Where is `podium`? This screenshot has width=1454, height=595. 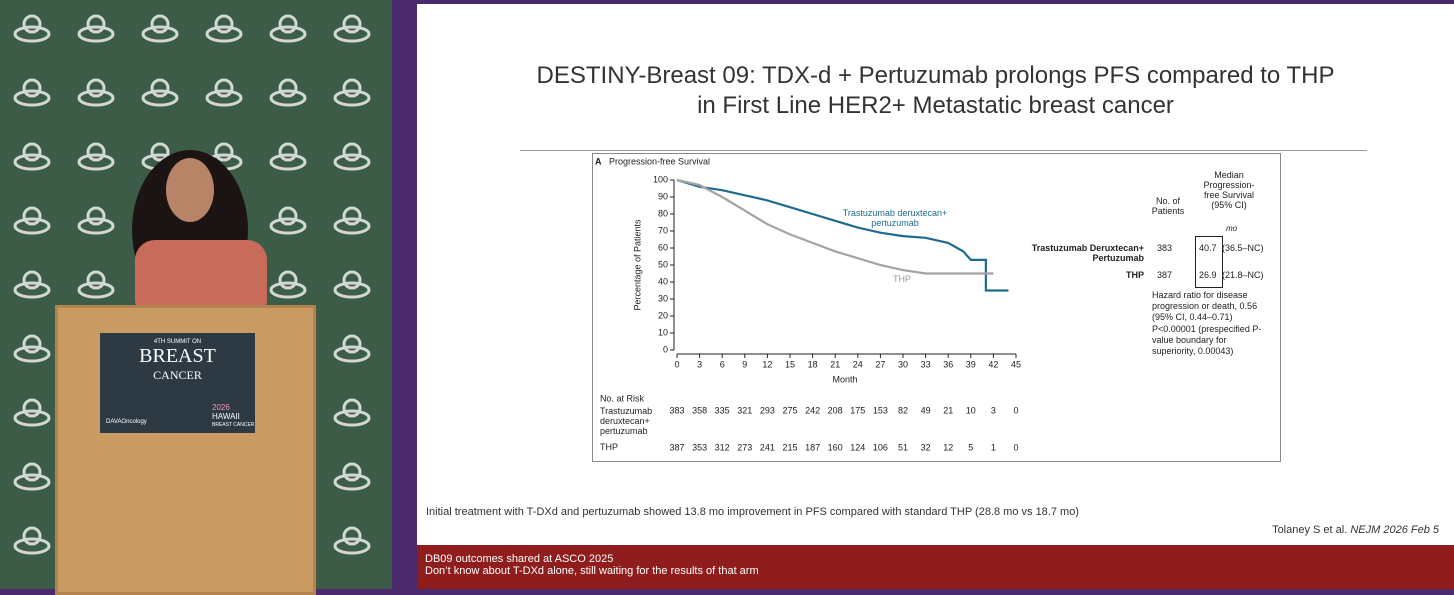 podium is located at coordinates (185, 450).